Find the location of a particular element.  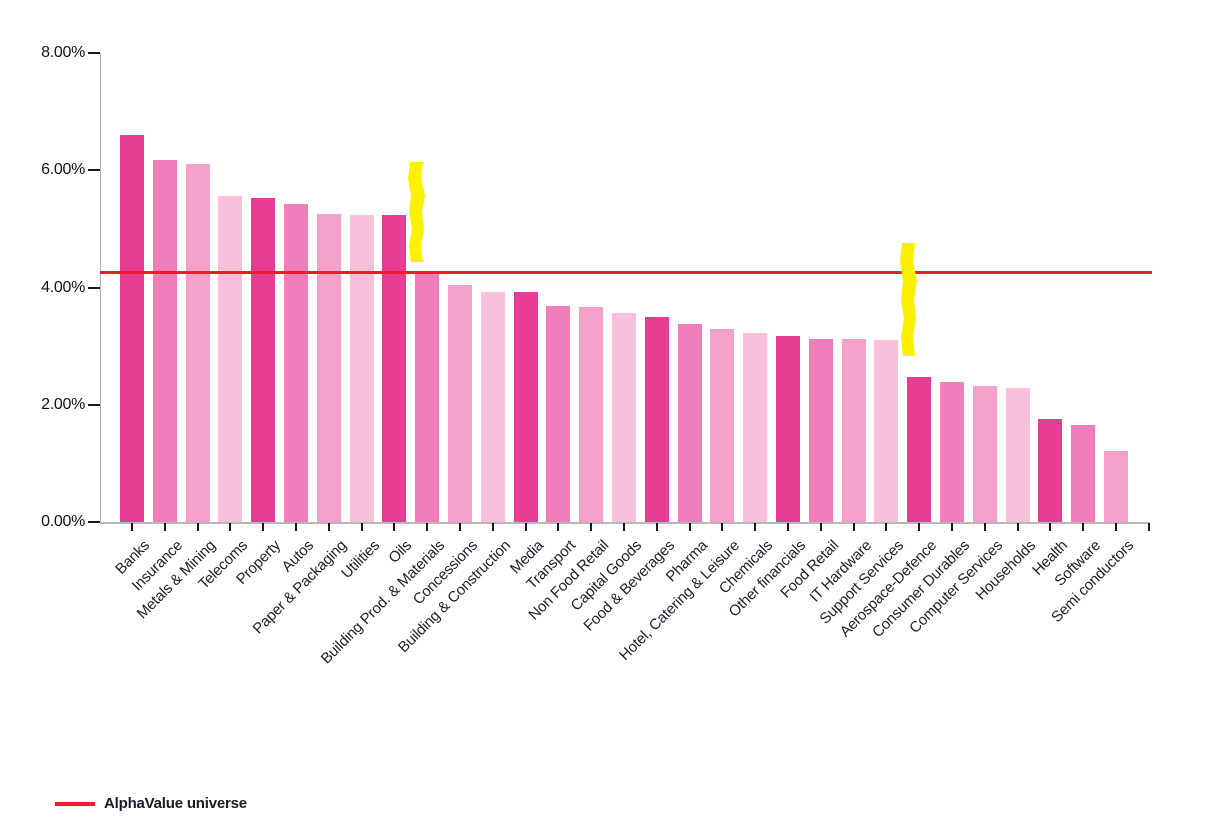

x-axis-line is located at coordinates (625, 523).